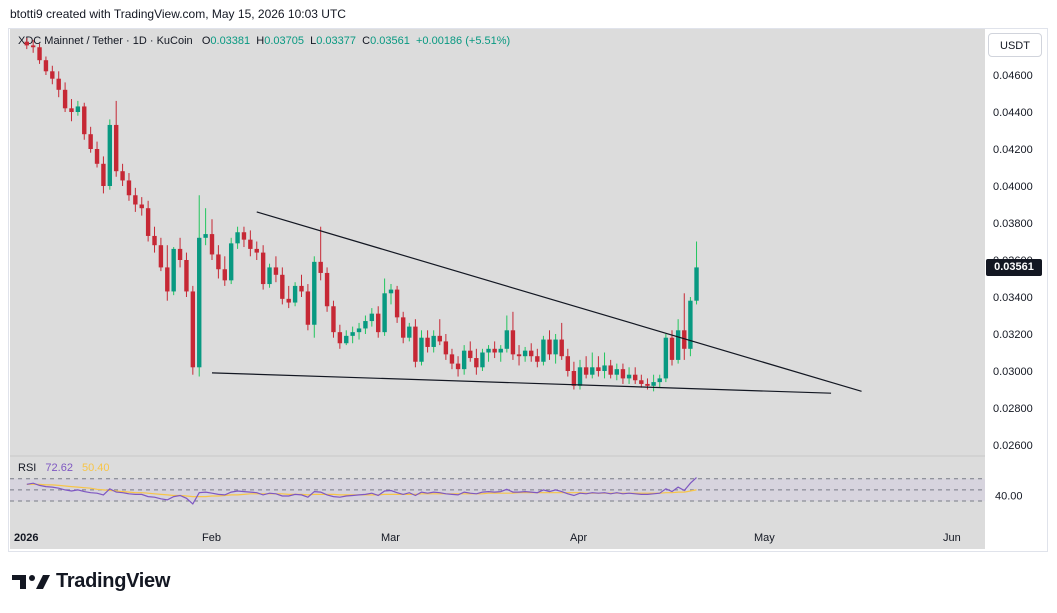 This screenshot has height=613, width=1057. I want to click on close-value: 0.03561, so click(390, 41).